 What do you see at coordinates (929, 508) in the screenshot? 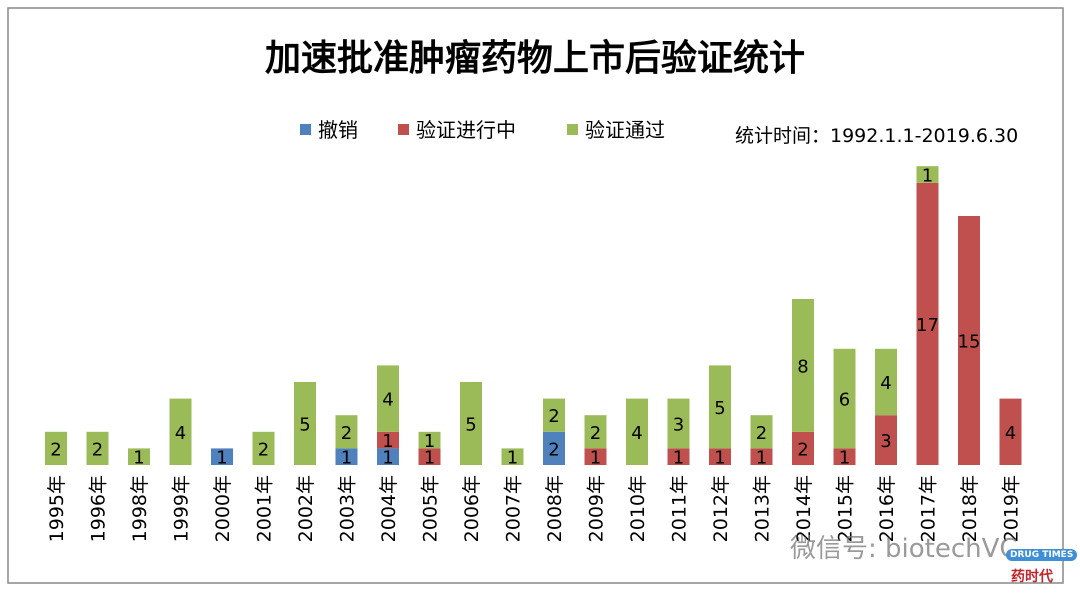
I see `x-tick-label: 2017年` at bounding box center [929, 508].